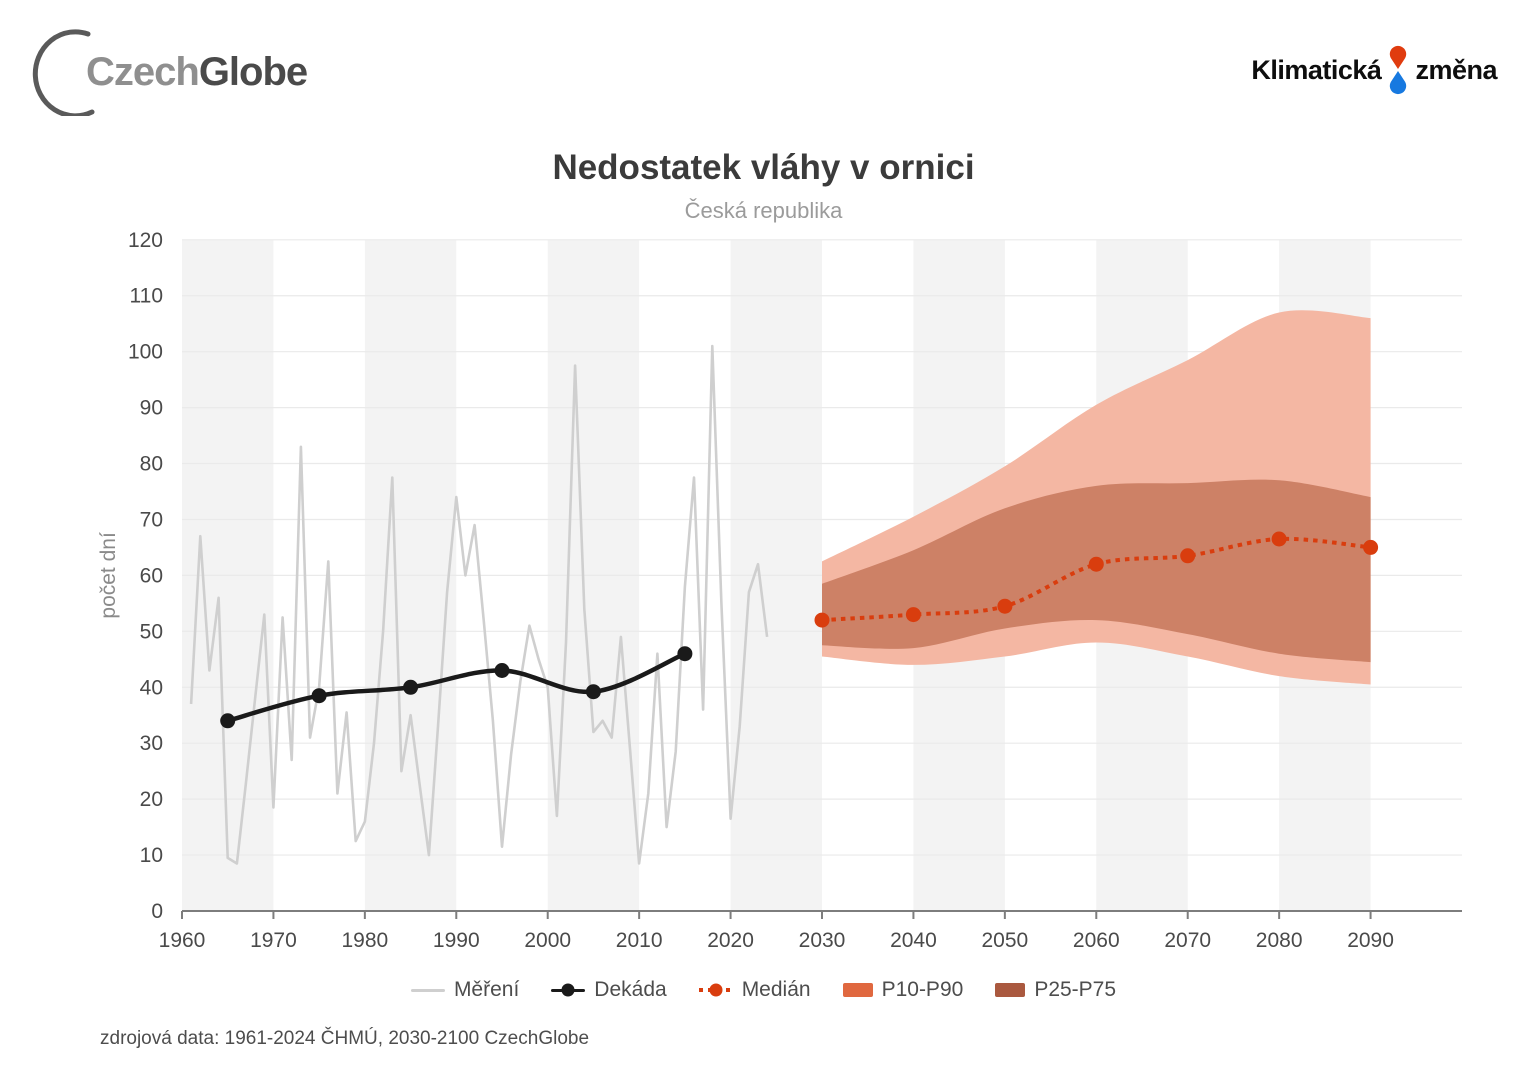 The height and width of the screenshot is (1080, 1527). I want to click on legend-item-p25p75: P25-P75, so click(1055, 990).